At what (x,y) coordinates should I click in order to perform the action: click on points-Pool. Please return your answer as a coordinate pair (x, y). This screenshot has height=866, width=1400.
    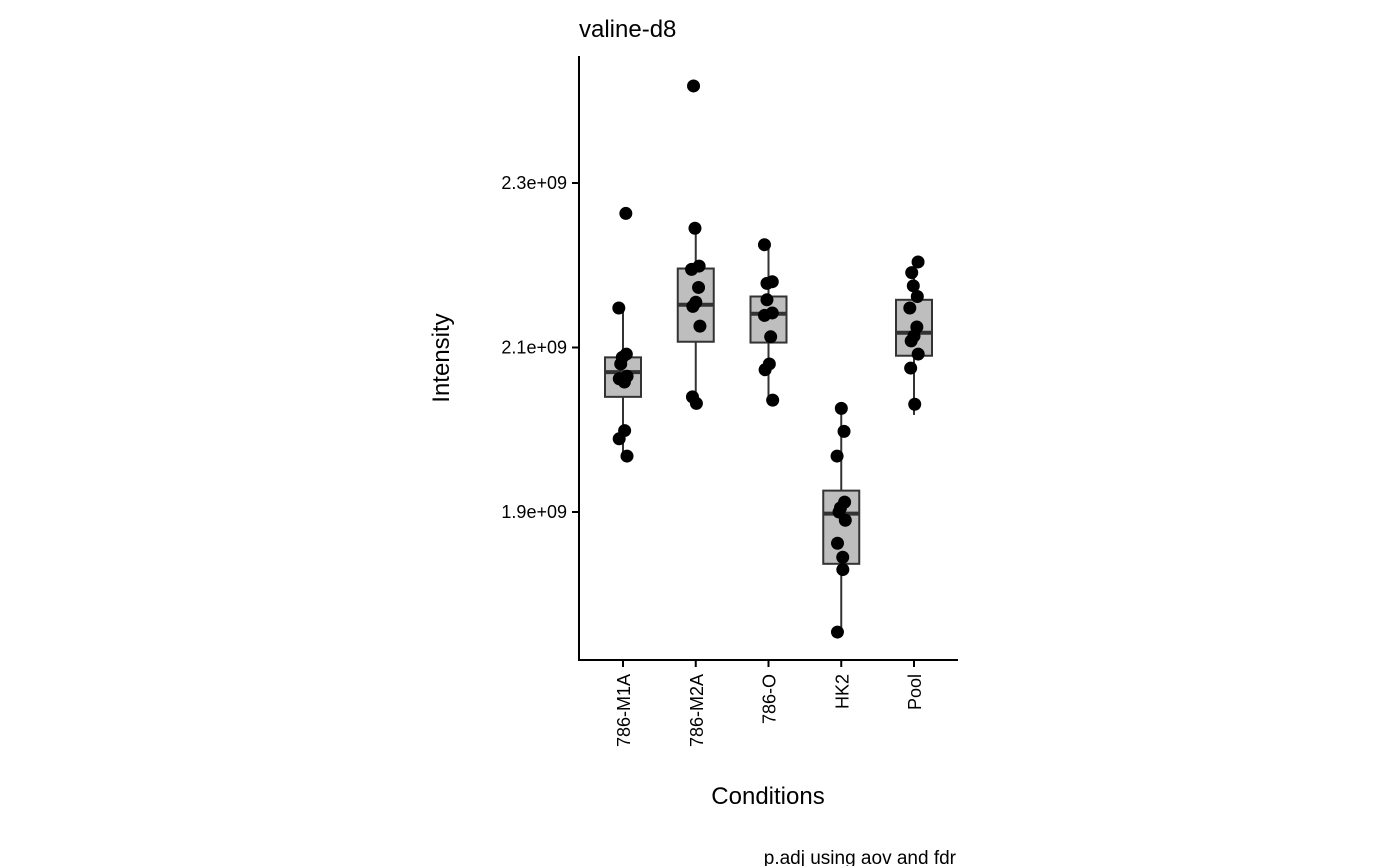
    Looking at the image, I should click on (914, 333).